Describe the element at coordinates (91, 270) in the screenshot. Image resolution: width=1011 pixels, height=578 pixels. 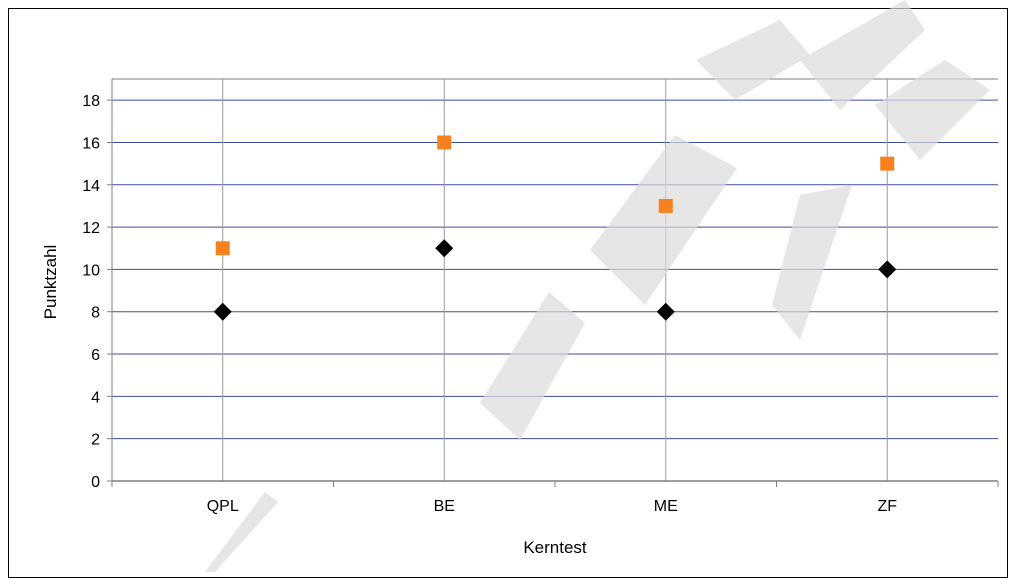
I see `y-tick-label: 10` at that location.